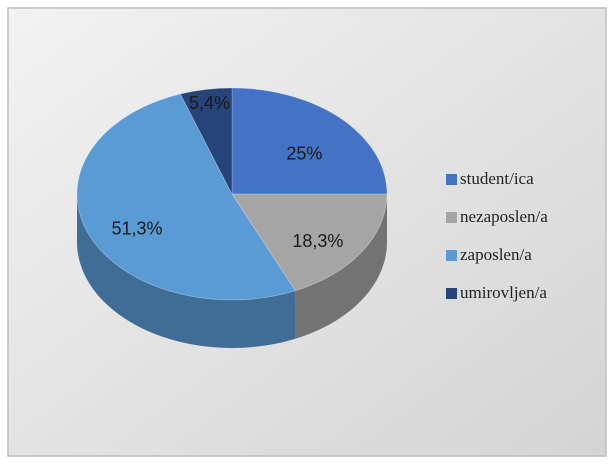 The height and width of the screenshot is (464, 614). Describe the element at coordinates (304, 153) in the screenshot. I see `data-label: 25%` at that location.